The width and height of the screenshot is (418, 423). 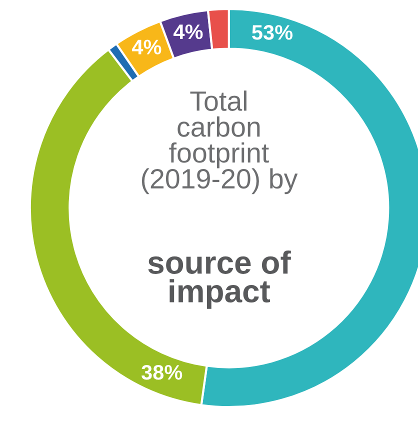 What do you see at coordinates (219, 279) in the screenshot?
I see `text: source of impact` at bounding box center [219, 279].